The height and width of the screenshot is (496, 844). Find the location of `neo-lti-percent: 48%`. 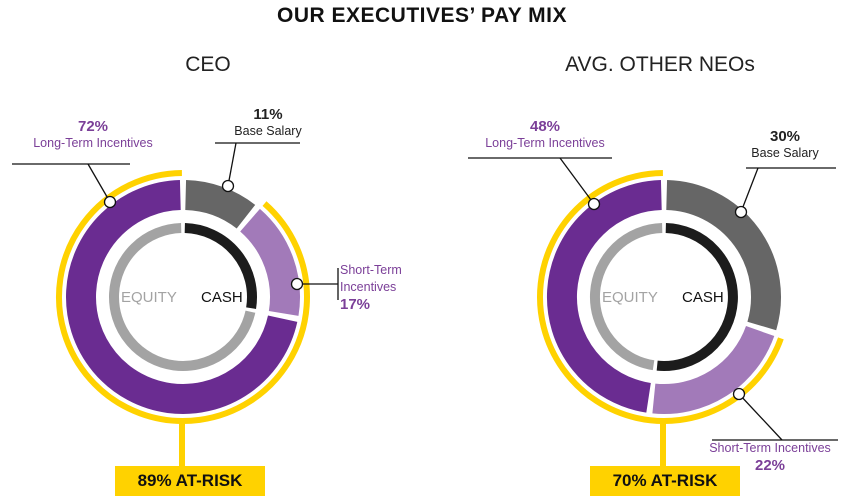

neo-lti-percent: 48% is located at coordinates (545, 126).